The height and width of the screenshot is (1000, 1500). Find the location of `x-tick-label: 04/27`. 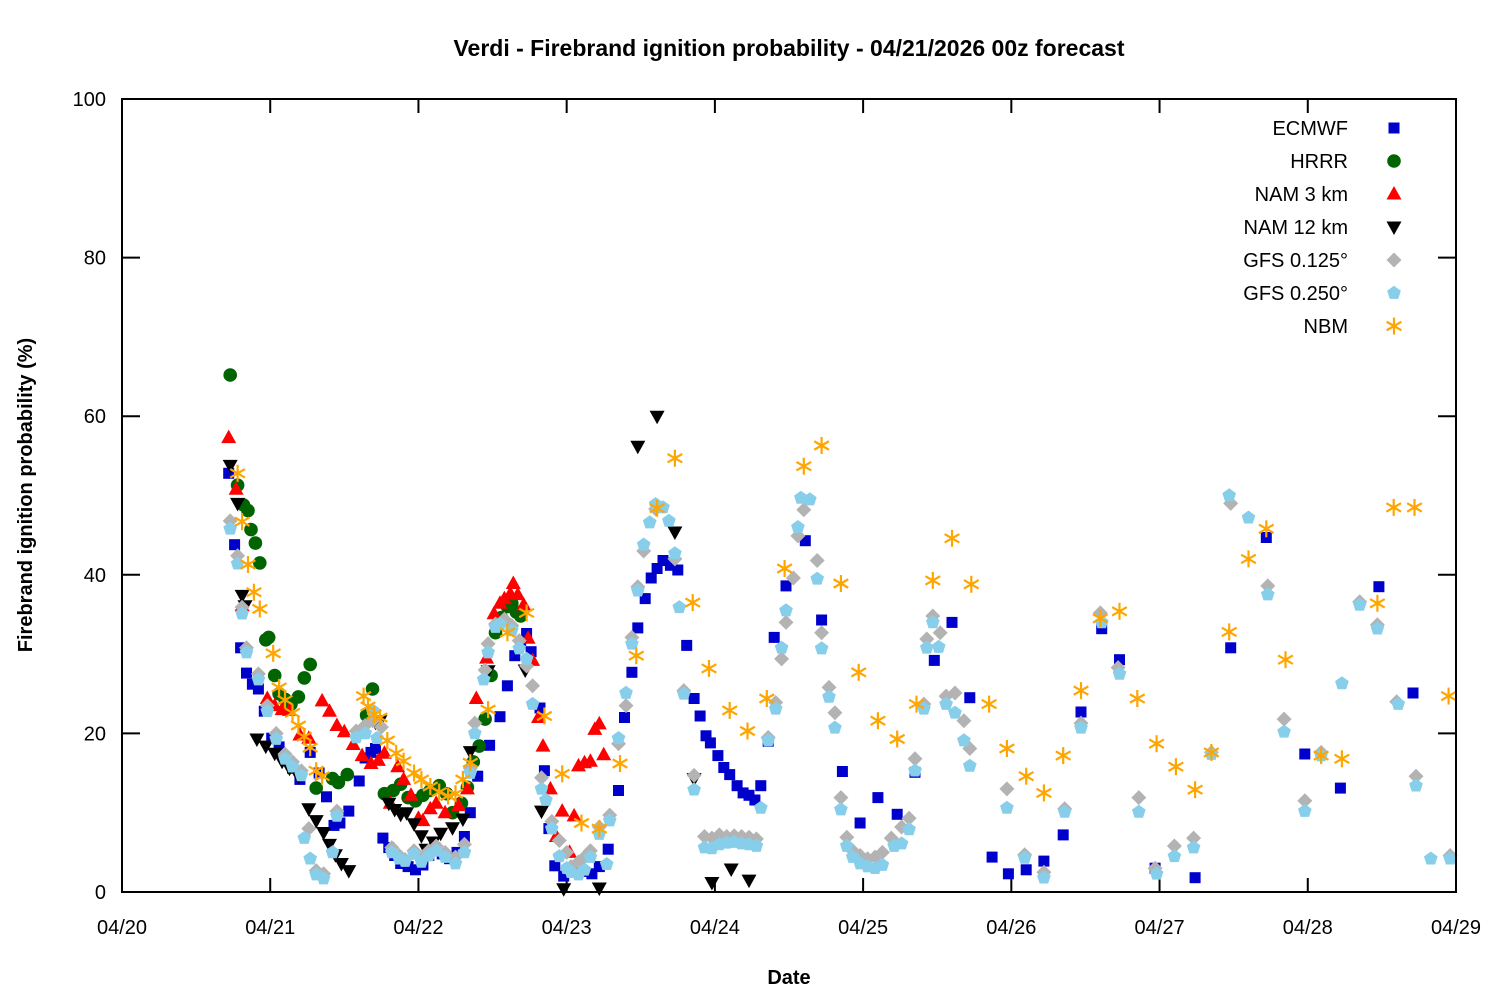

x-tick-label: 04/27 is located at coordinates (1160, 928).